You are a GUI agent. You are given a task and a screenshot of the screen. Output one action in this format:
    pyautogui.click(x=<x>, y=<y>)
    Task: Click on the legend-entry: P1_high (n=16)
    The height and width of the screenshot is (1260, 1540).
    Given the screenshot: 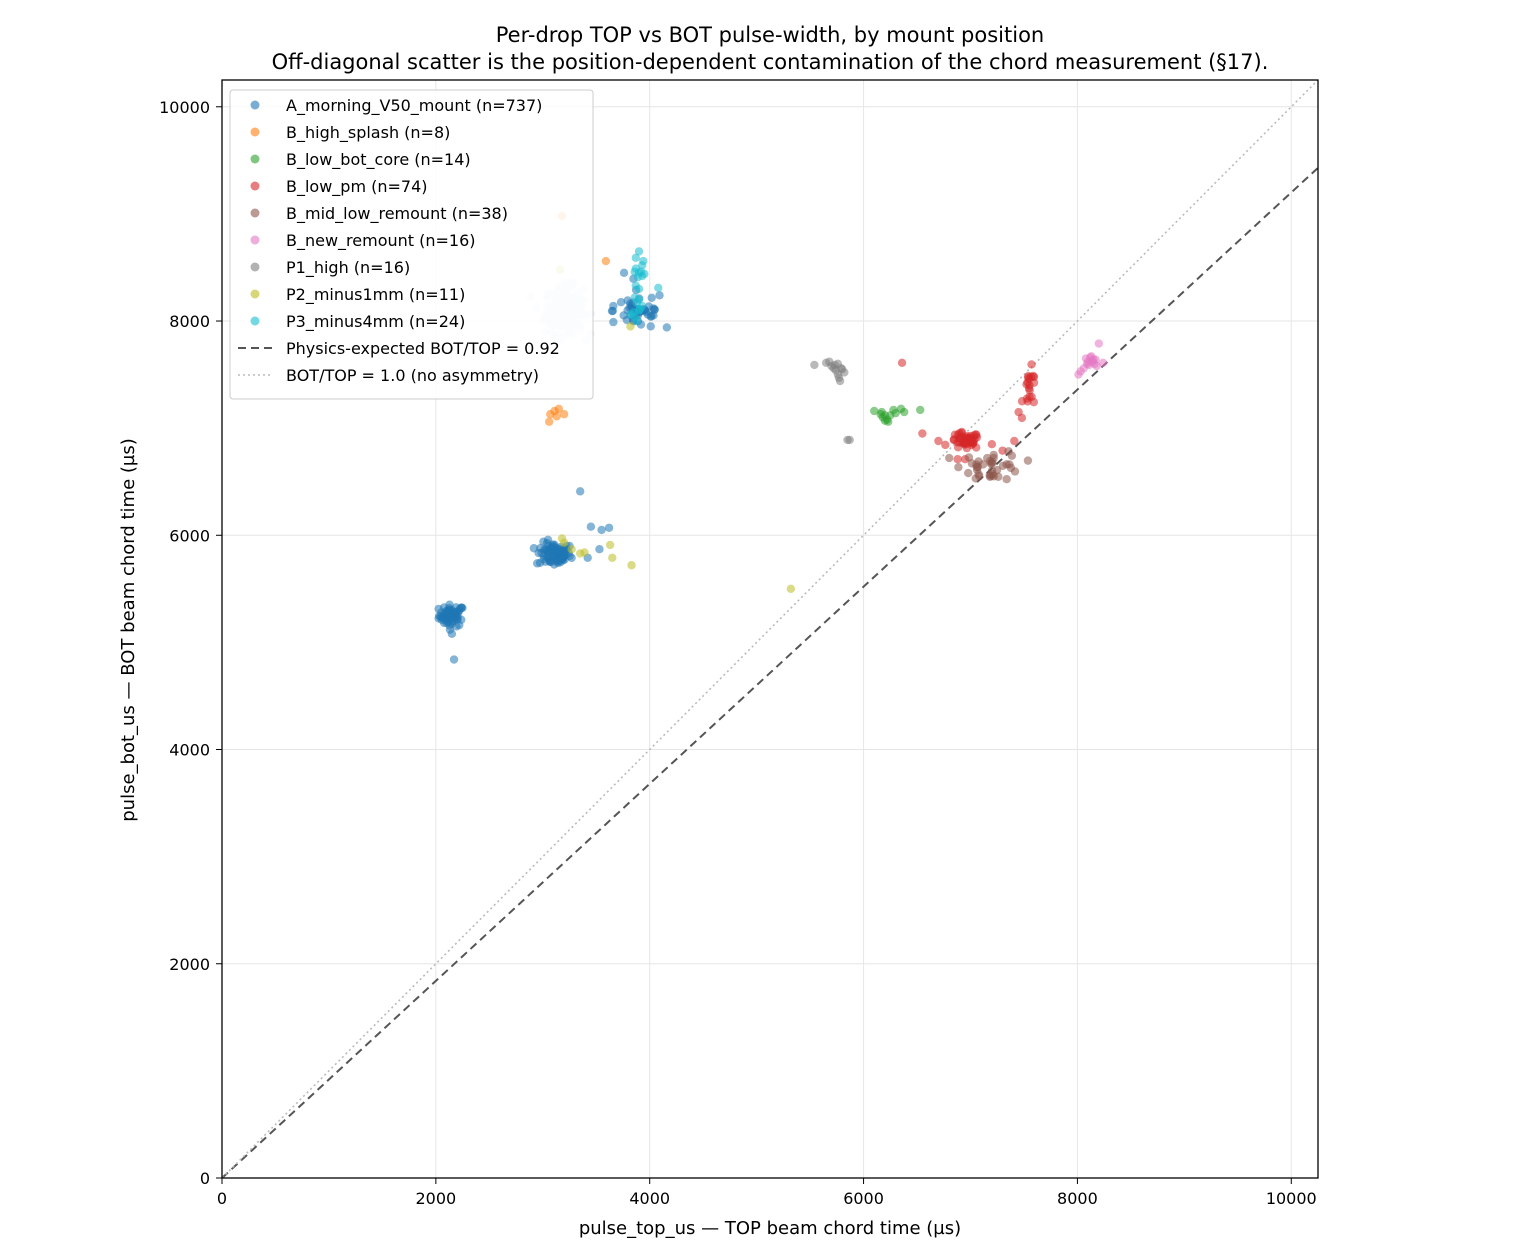 What is the action you would take?
    pyautogui.click(x=348, y=268)
    